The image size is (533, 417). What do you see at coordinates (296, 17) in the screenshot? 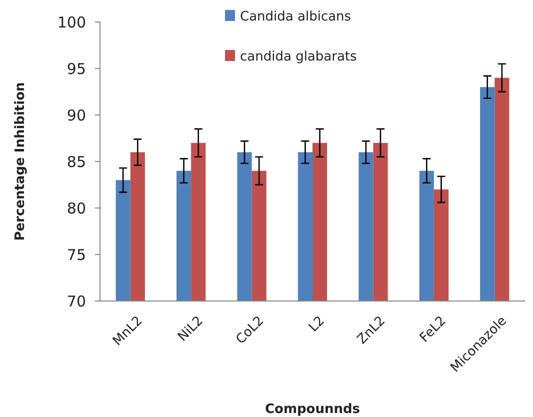
I see `legend-label: Candida albicans` at bounding box center [296, 17].